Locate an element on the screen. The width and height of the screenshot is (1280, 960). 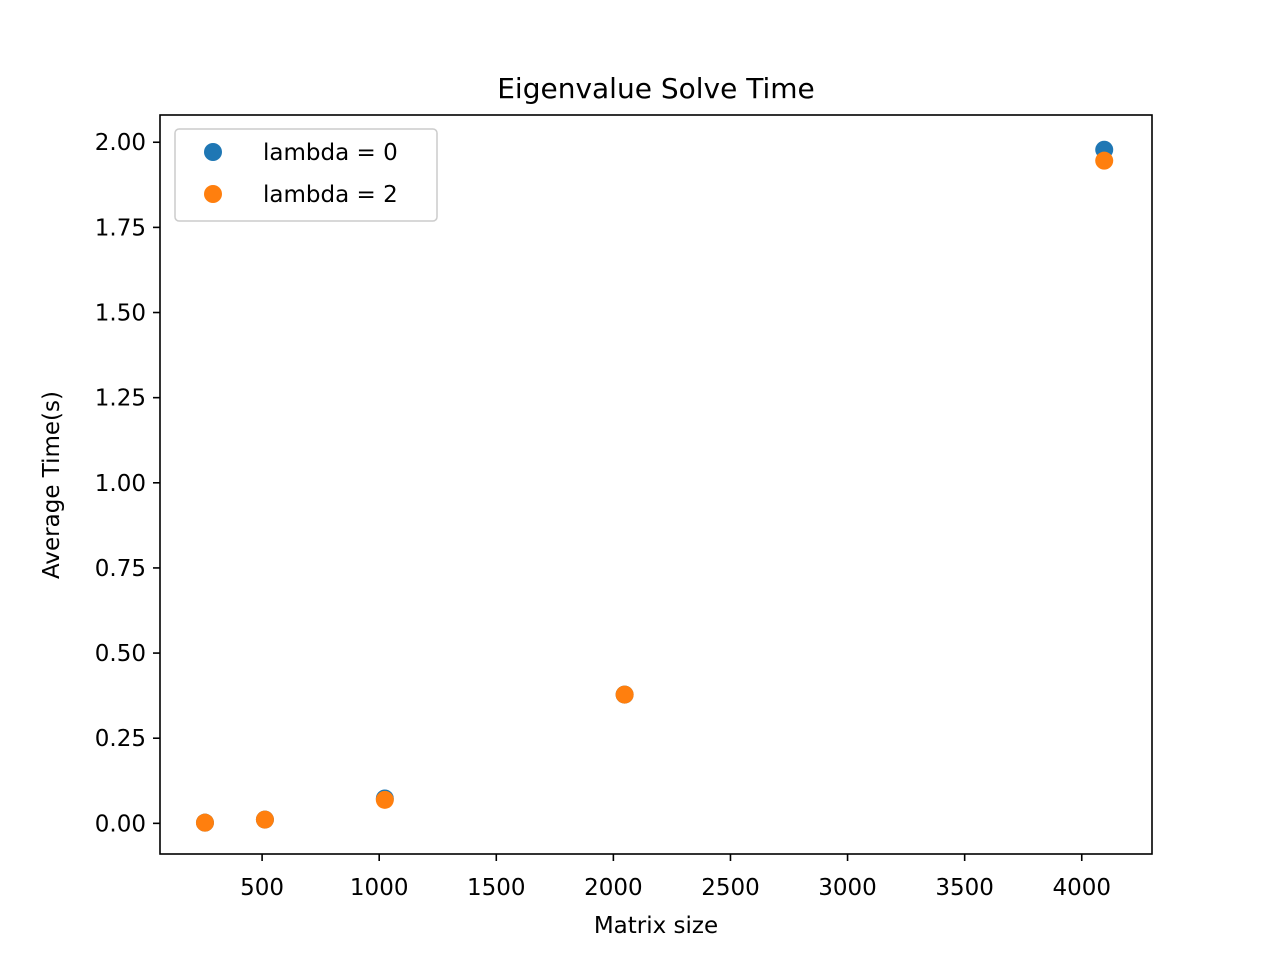
y-tick-label: 1.25 is located at coordinates (120, 399).